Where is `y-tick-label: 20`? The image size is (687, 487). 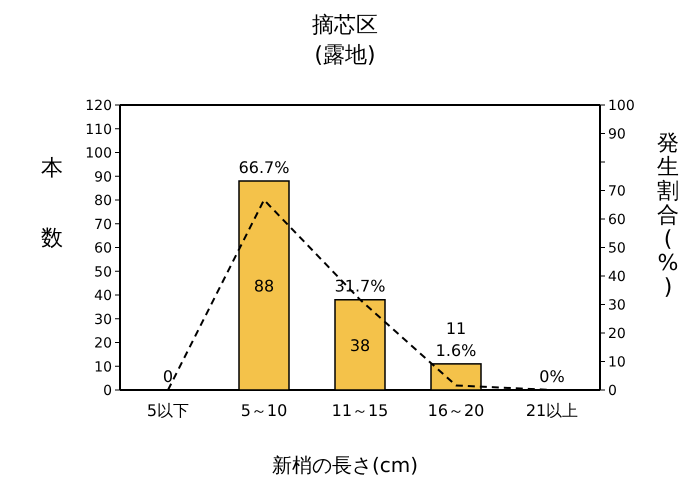
y-tick-label: 20 is located at coordinates (103, 344).